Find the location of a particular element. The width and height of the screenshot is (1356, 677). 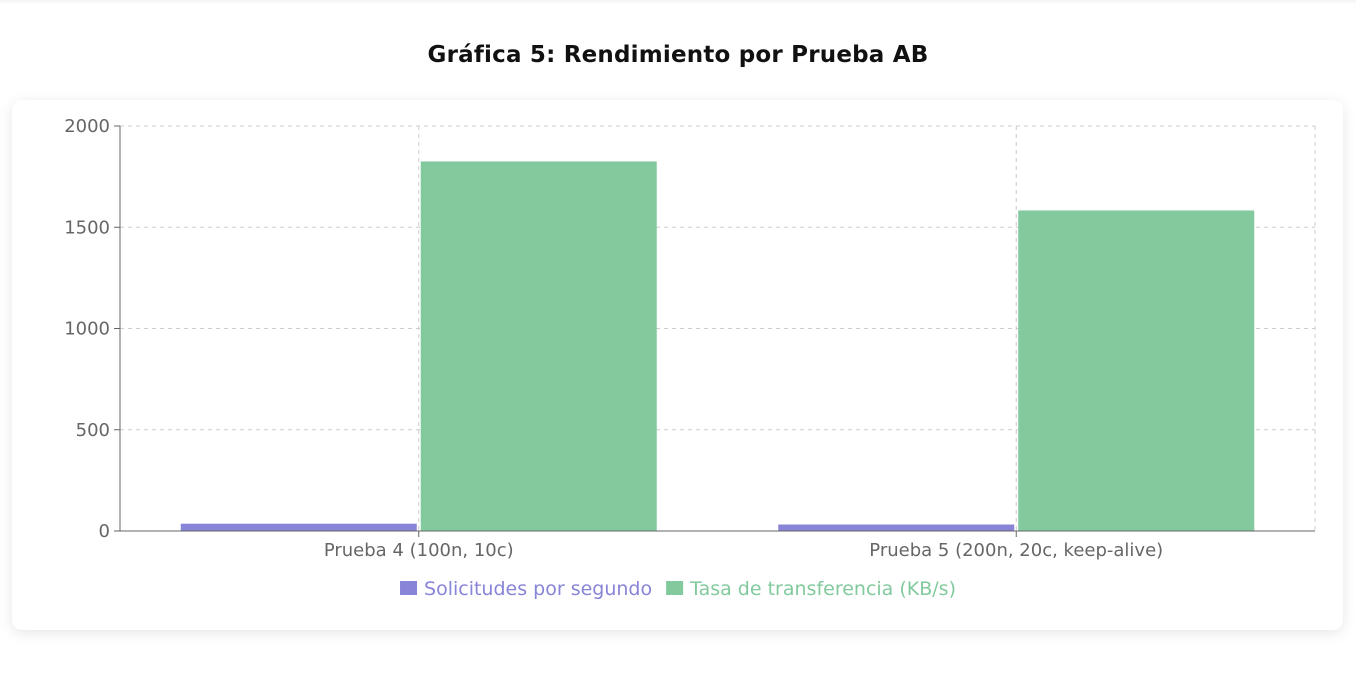

legend-item-series-2: Tasa de transferencia (KB/s) is located at coordinates (811, 589).